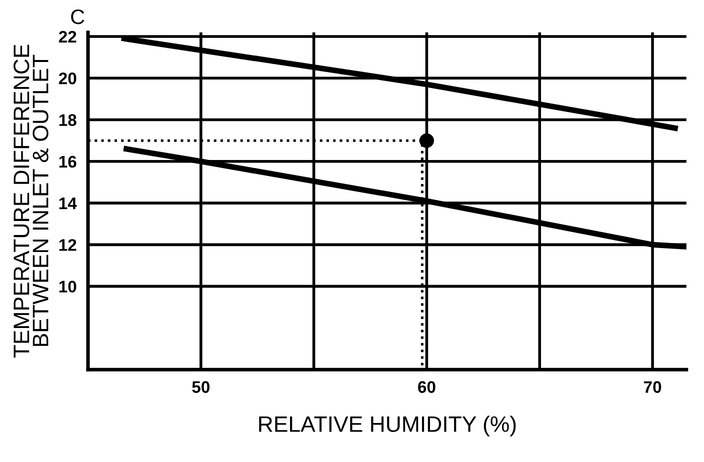 The width and height of the screenshot is (704, 462). Describe the element at coordinates (67, 78) in the screenshot. I see `y-tick-label: 20` at that location.